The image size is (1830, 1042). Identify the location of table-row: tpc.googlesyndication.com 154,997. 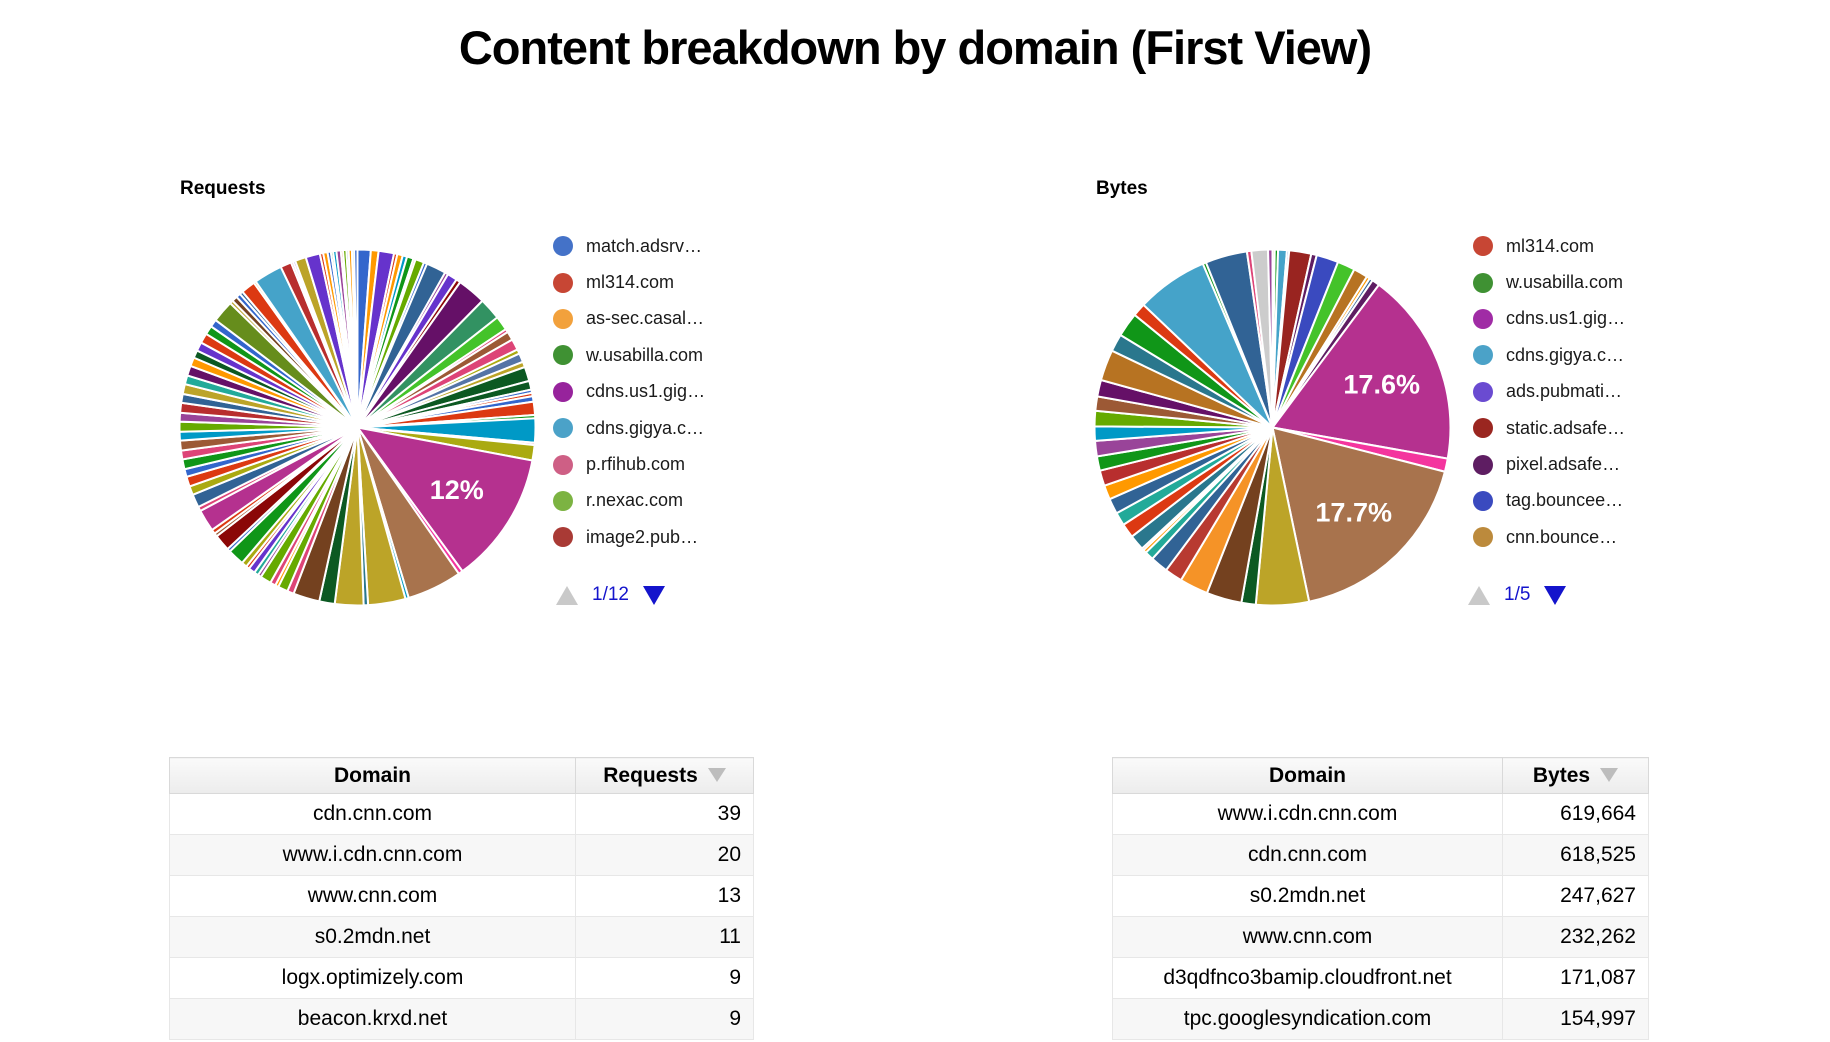
(1380, 1019).